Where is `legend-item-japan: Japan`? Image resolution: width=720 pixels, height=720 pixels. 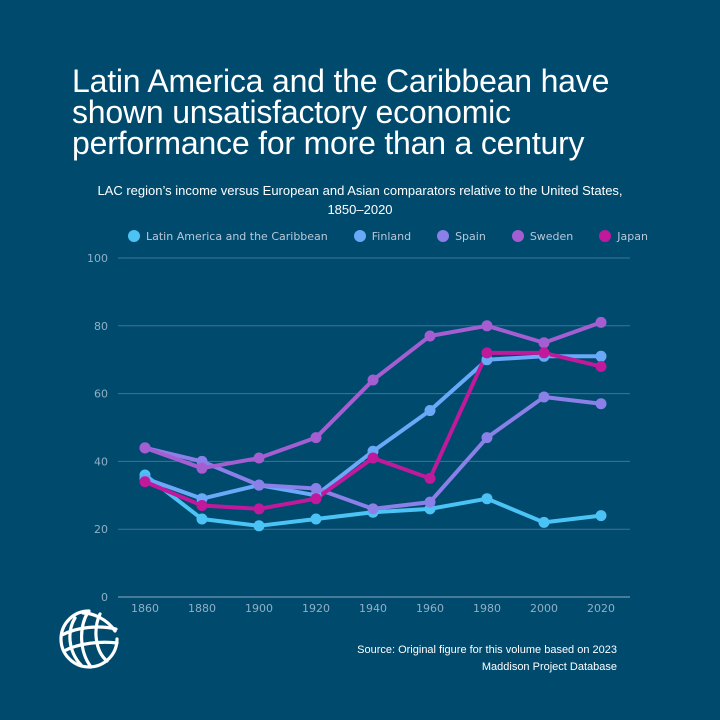 legend-item-japan: Japan is located at coordinates (623, 236).